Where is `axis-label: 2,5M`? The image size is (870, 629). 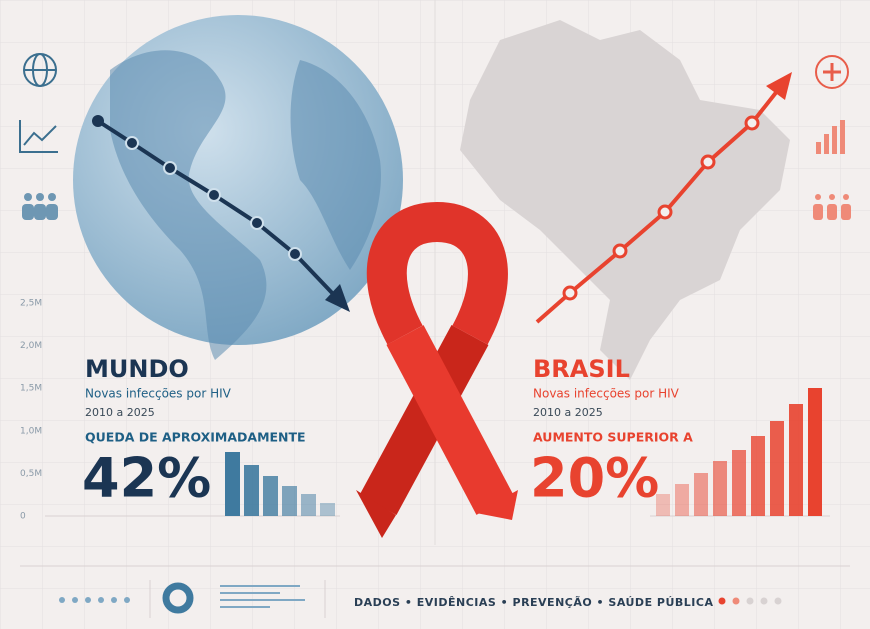 axis-label: 2,5M is located at coordinates (31, 304).